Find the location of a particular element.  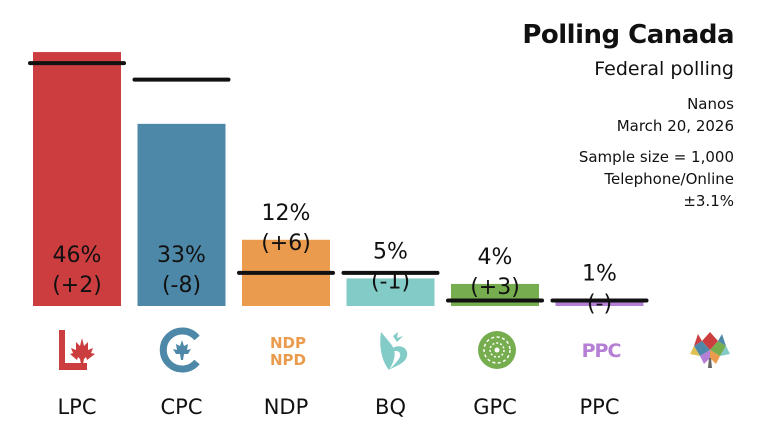

bar-ppc is located at coordinates (599, 303).